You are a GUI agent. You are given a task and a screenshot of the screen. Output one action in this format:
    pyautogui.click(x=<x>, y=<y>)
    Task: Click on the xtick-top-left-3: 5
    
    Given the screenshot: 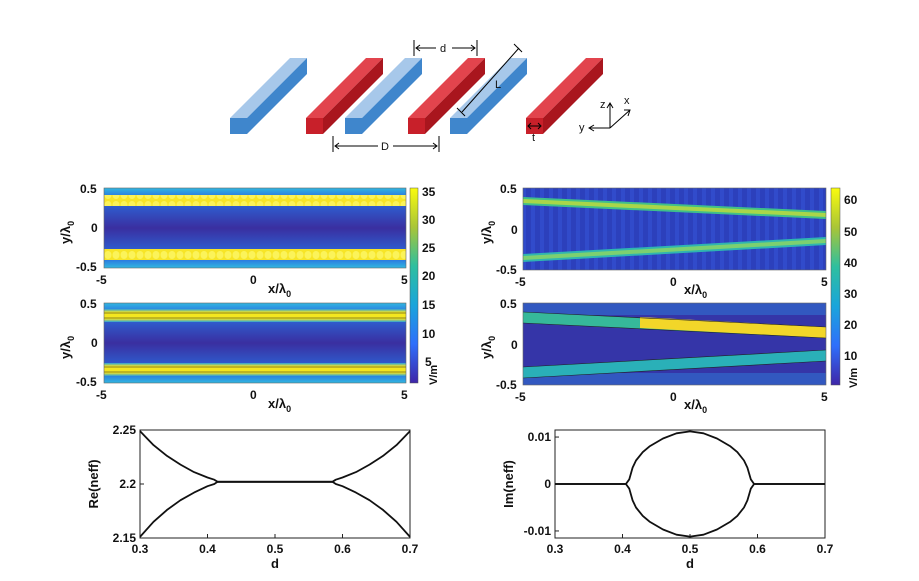 What is the action you would take?
    pyautogui.click(x=404, y=280)
    